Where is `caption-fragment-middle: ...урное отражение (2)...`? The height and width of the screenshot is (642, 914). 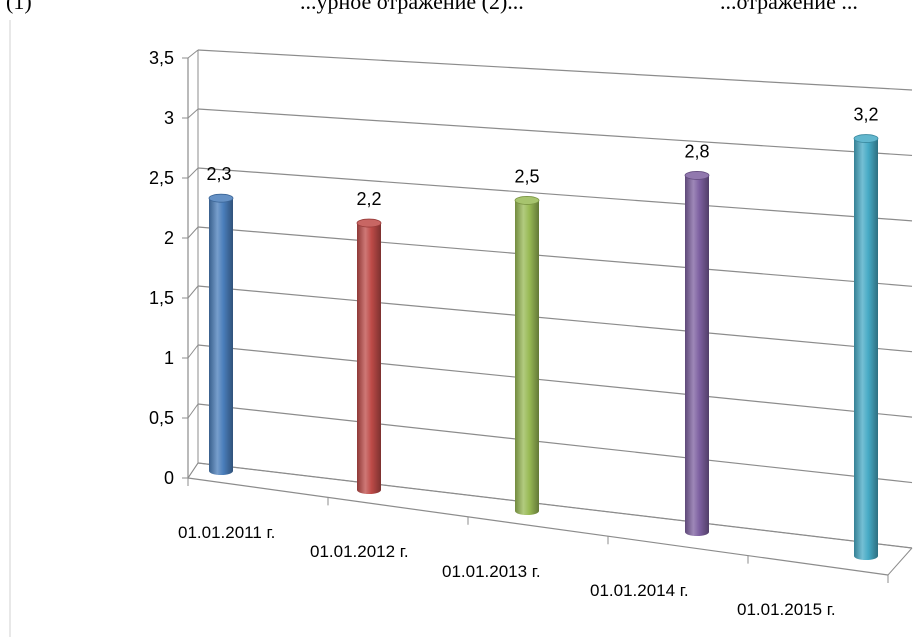 caption-fragment-middle: ...урное отражение (2)... is located at coordinates (412, 7).